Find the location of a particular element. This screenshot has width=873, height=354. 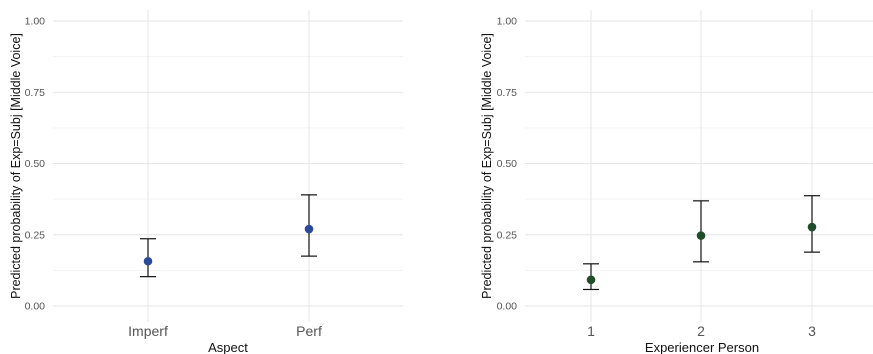

x-tick-label: 2 is located at coordinates (701, 331).